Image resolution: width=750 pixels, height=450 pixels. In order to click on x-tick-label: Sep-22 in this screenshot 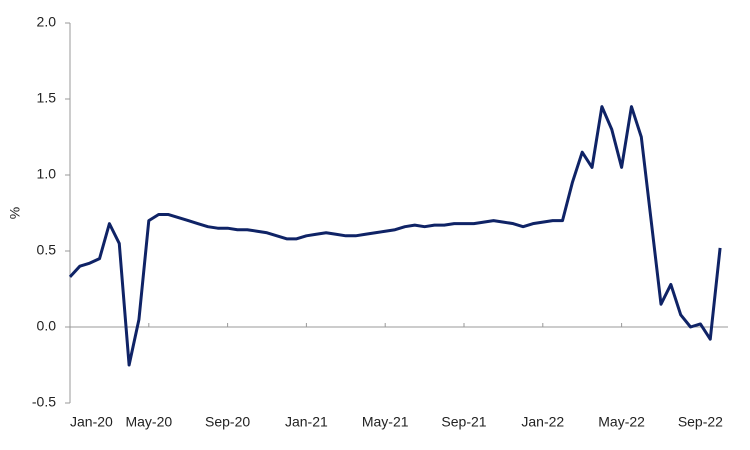, I will do `click(700, 422)`.